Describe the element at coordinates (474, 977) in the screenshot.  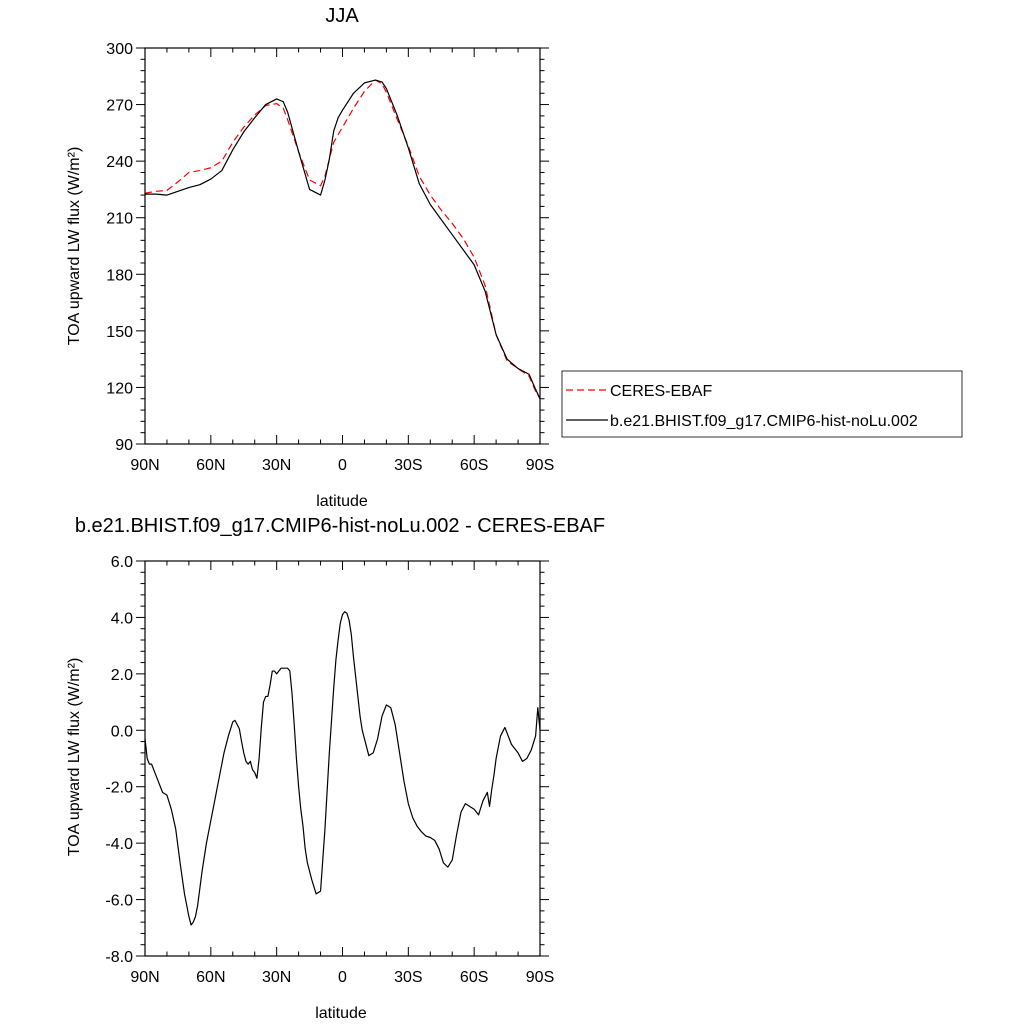
I see `bottom-x-tick-label: 60S` at that location.